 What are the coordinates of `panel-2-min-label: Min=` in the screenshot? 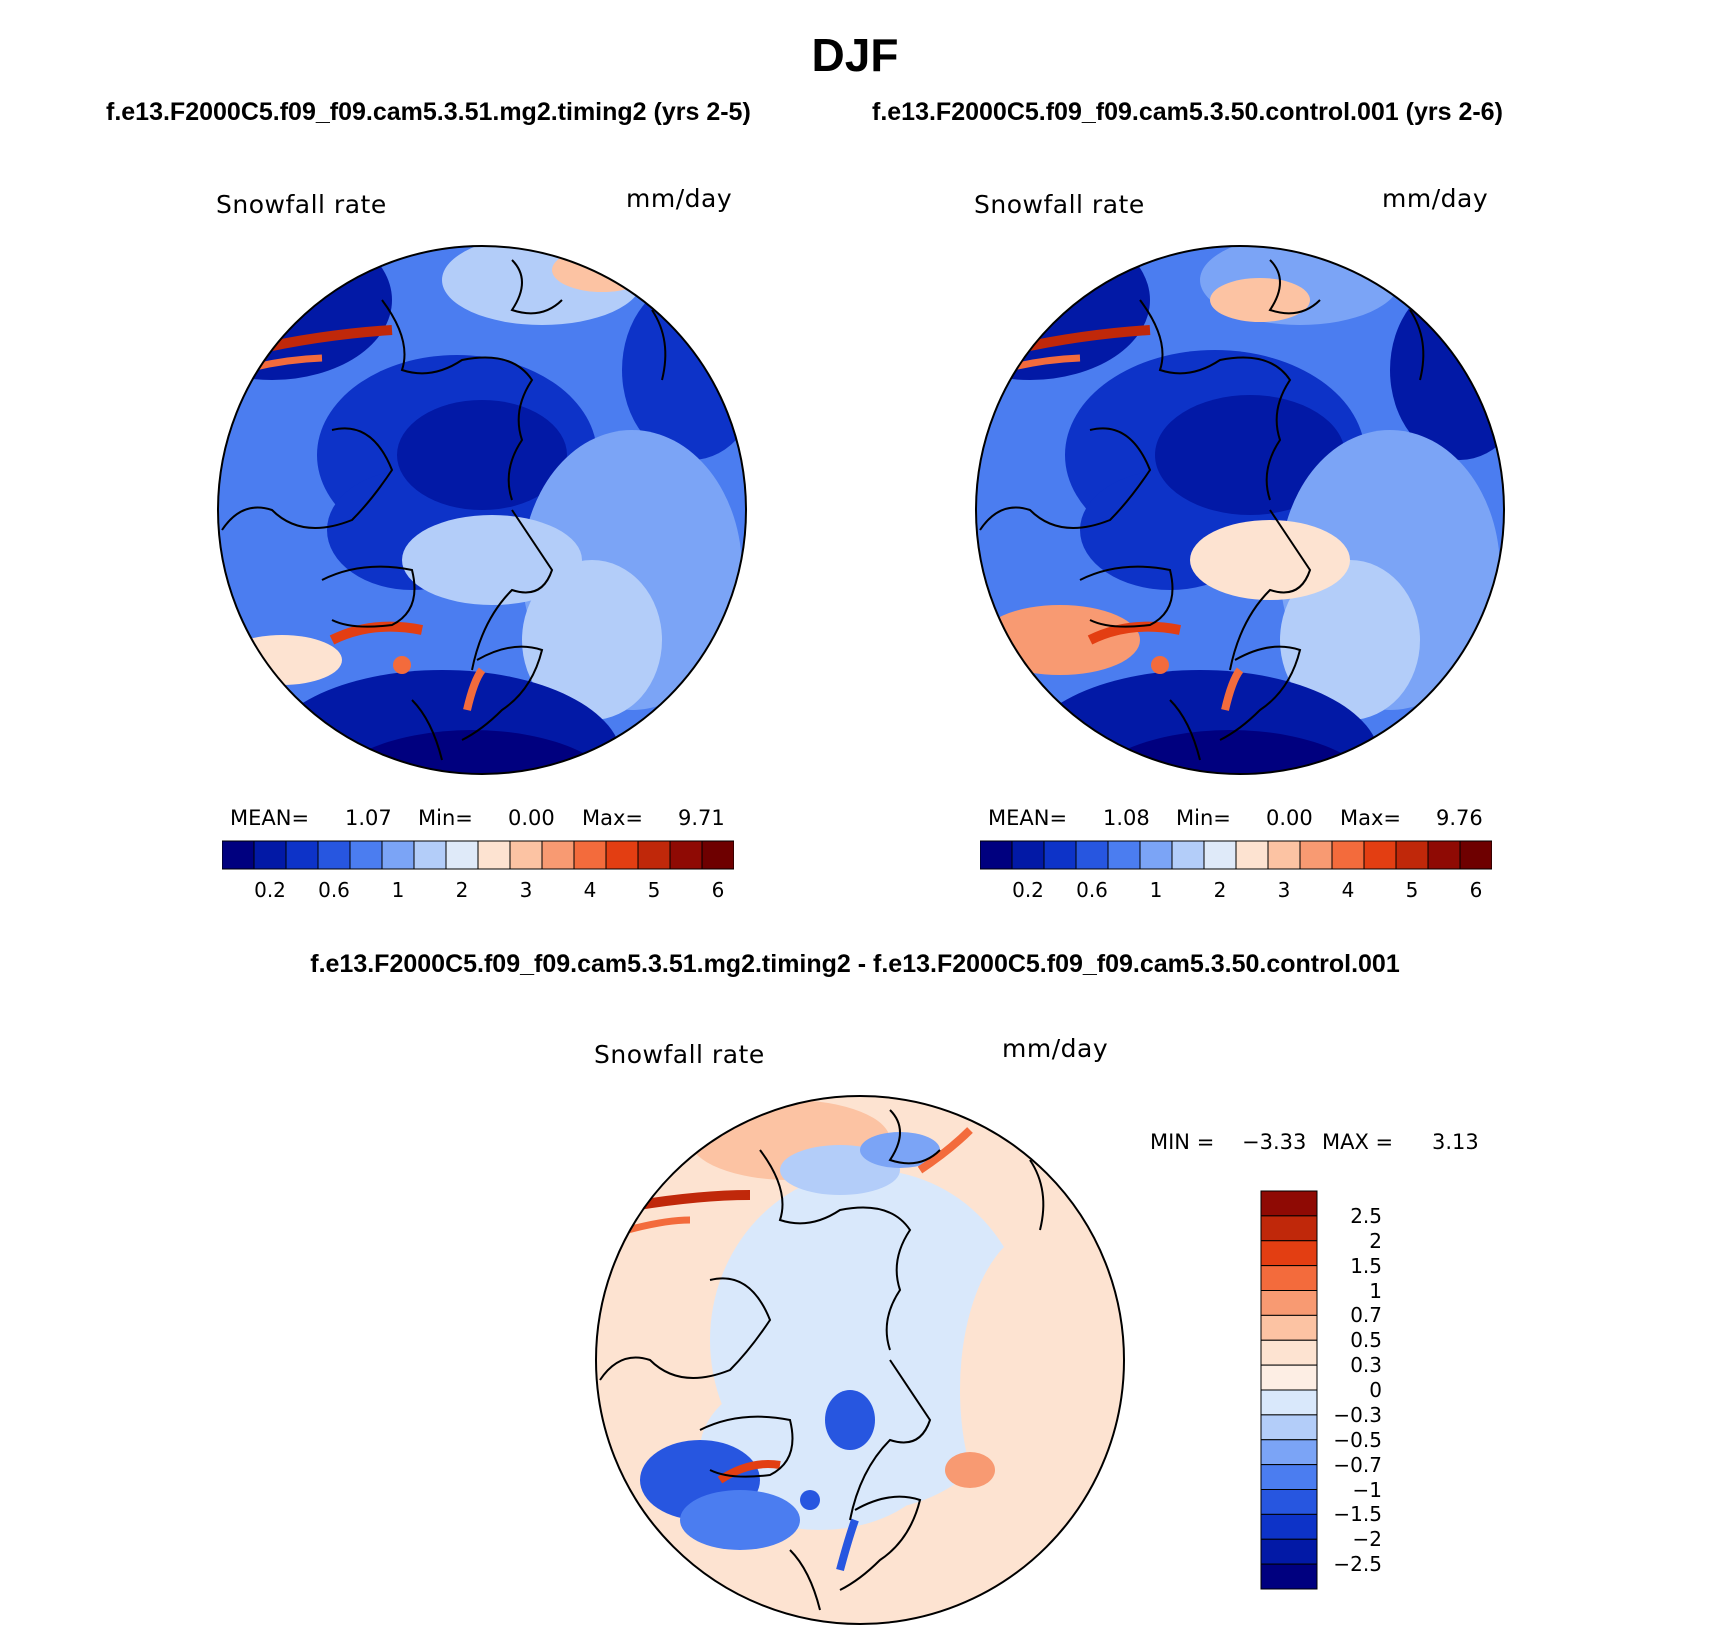 It's located at (1203, 818).